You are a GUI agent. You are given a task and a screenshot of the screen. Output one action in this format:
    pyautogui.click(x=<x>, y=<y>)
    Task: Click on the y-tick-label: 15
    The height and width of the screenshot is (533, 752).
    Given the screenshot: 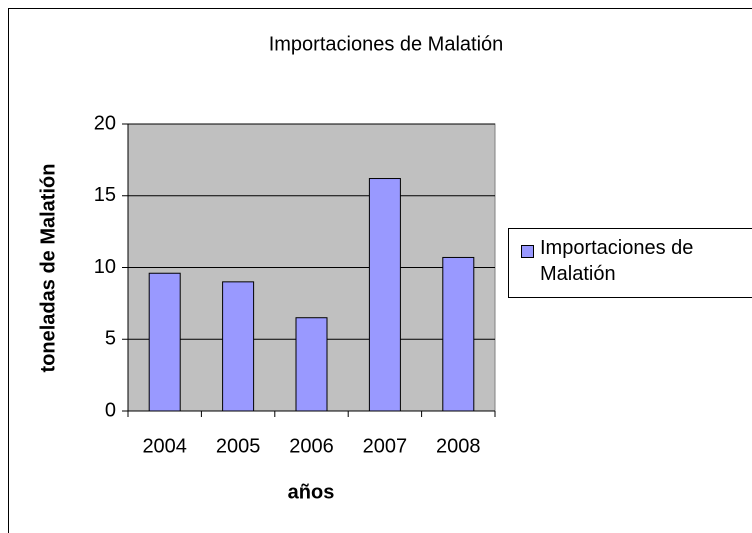 What is the action you would take?
    pyautogui.click(x=105, y=195)
    